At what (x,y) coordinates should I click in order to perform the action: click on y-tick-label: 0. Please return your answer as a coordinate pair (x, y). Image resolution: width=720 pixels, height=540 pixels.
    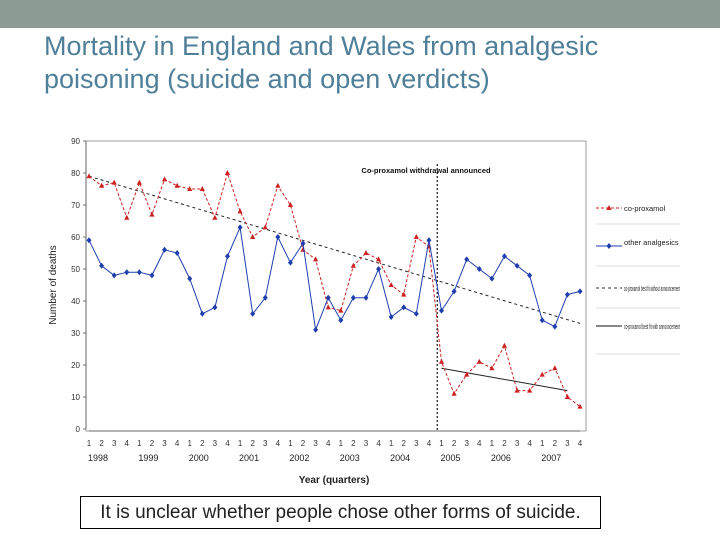
    Looking at the image, I should click on (78, 429).